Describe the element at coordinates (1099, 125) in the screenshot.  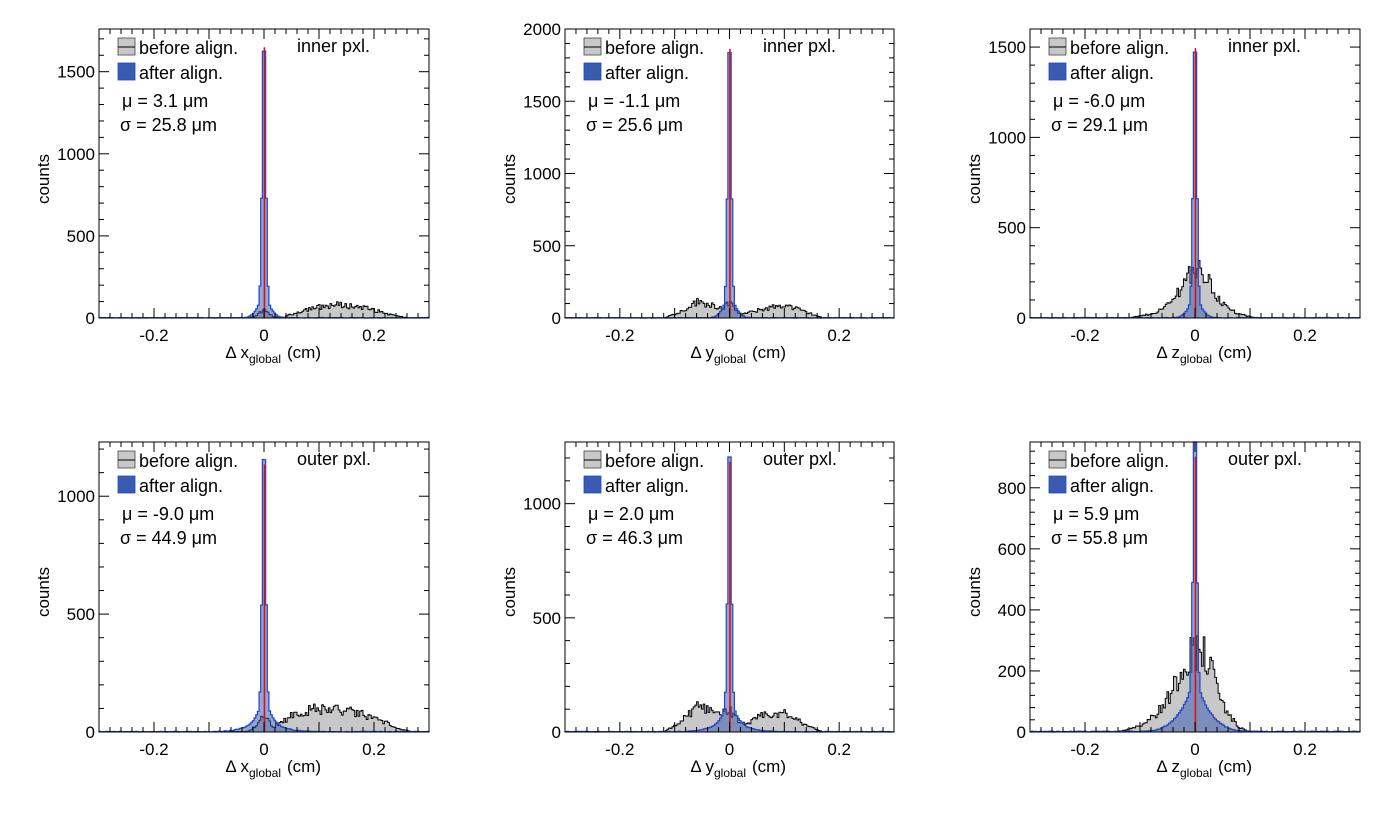
I see `sigma-label: σ = 29.1 μm` at that location.